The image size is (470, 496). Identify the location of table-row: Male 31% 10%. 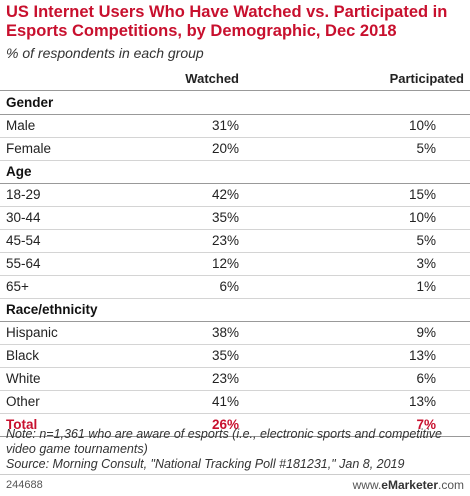
(235, 126).